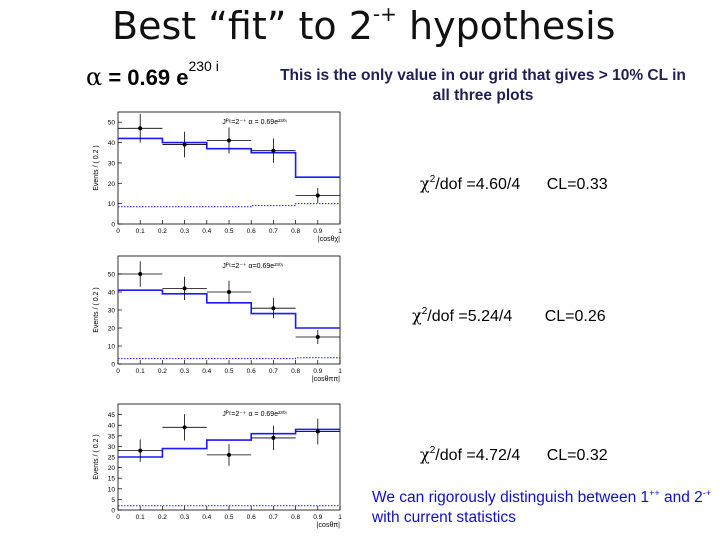  I want to click on conclusion-sup2: -+, so click(707, 493).